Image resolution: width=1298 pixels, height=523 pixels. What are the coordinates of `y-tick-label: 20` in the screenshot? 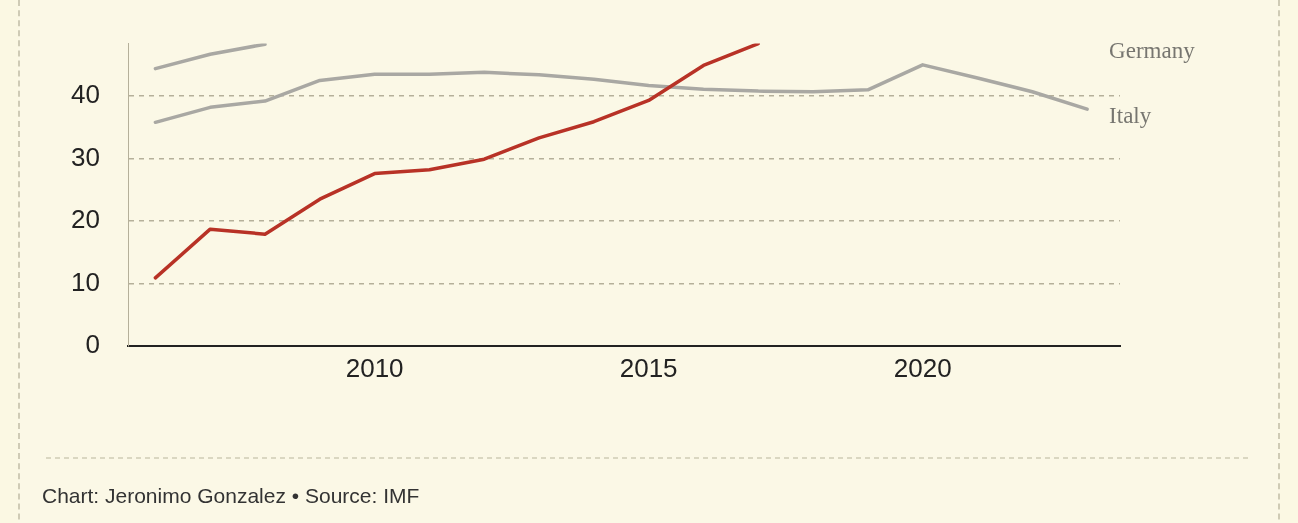 It's located at (85, 219).